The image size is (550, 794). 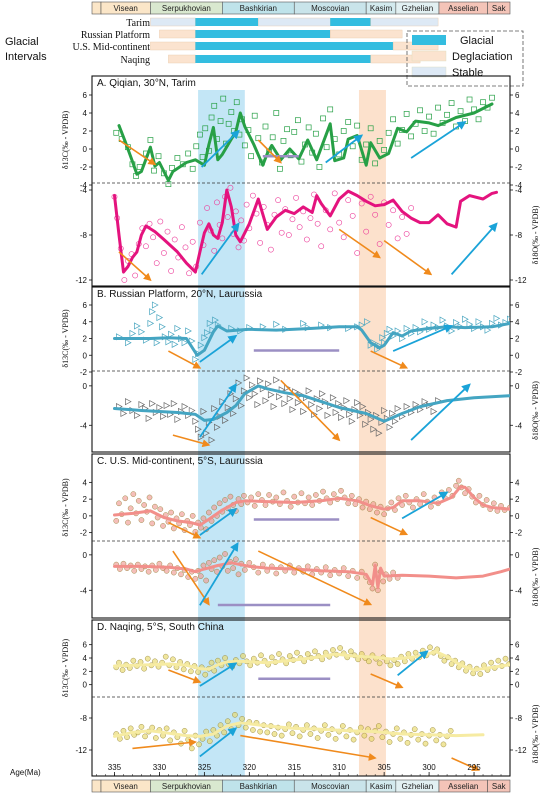 I want to click on y-tick-label: 4, so click(x=85, y=113).